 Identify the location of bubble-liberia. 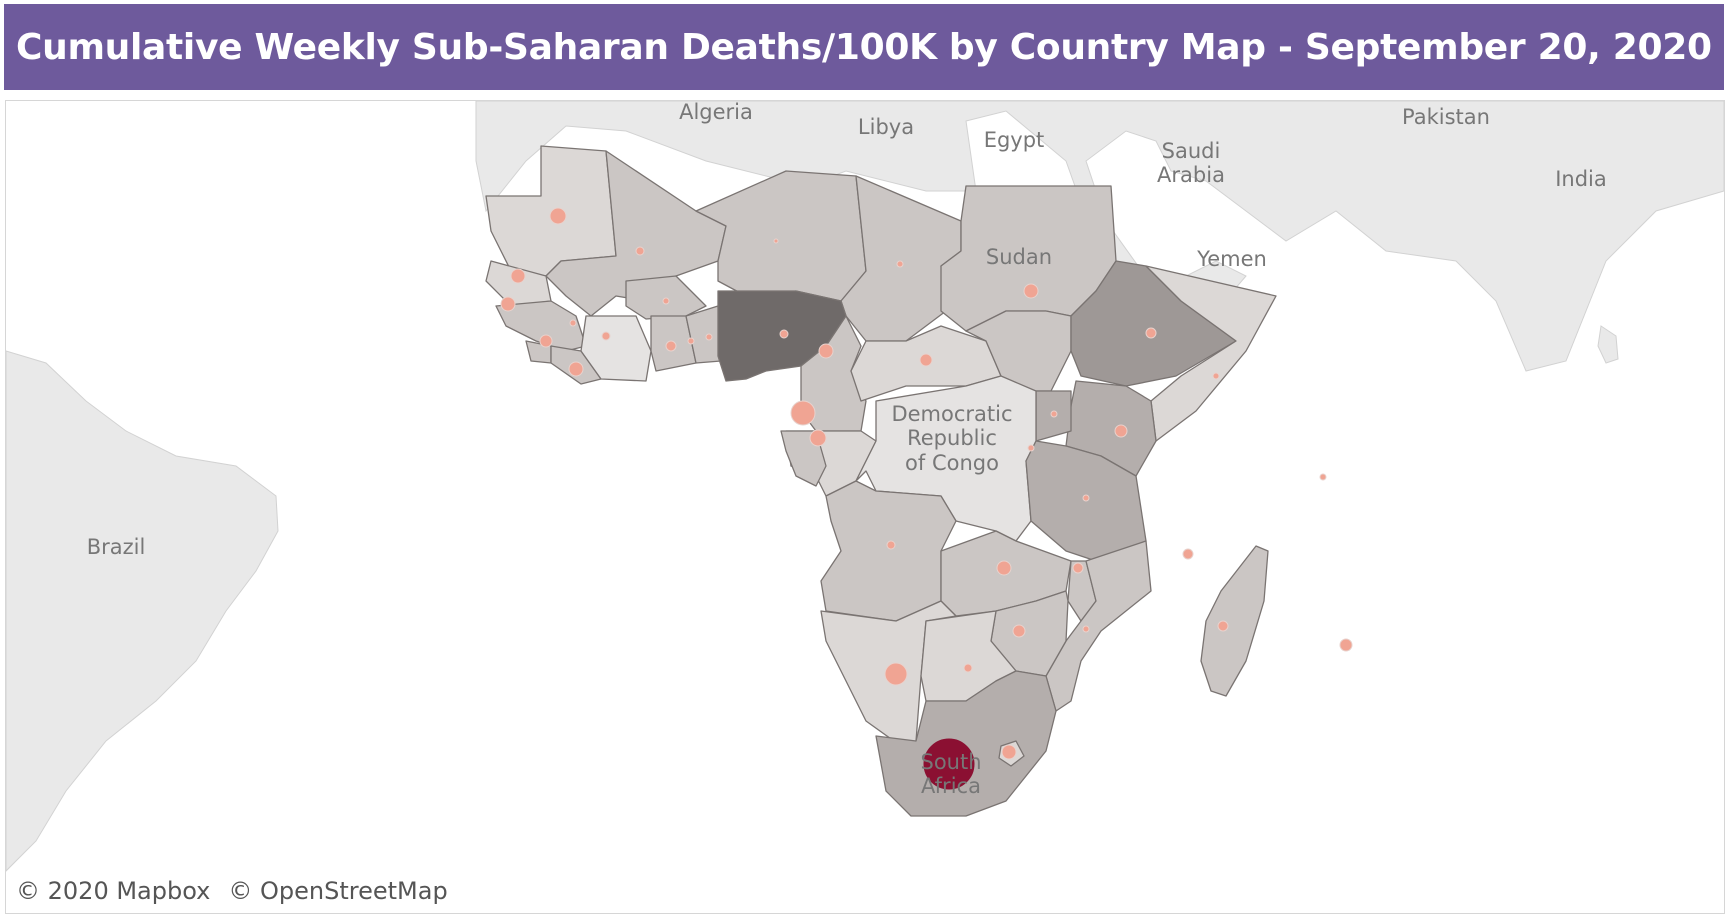
(576, 369).